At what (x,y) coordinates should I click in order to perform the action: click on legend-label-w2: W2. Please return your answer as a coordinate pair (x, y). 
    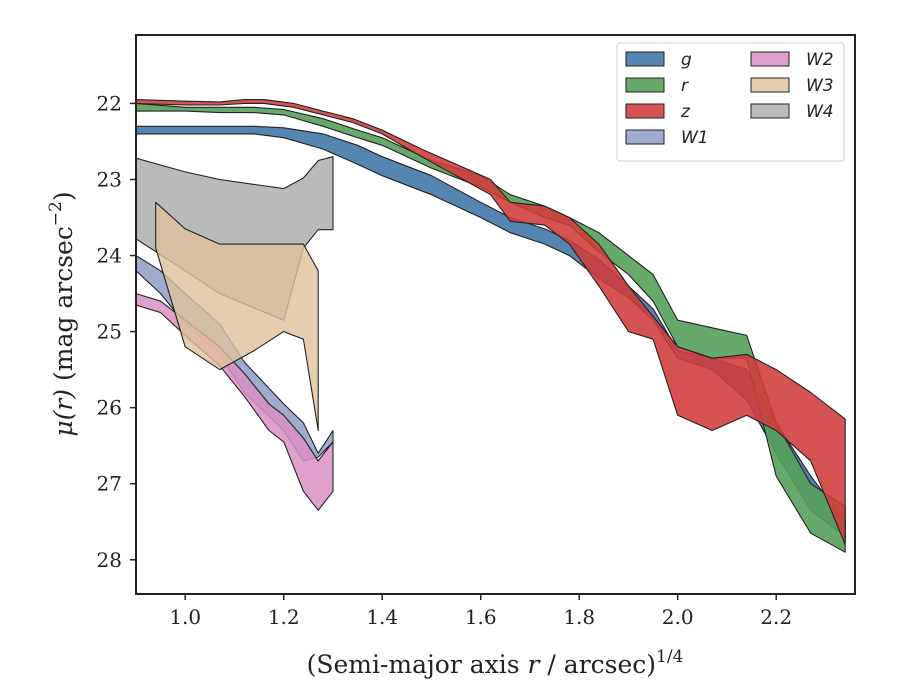
    Looking at the image, I should click on (820, 60).